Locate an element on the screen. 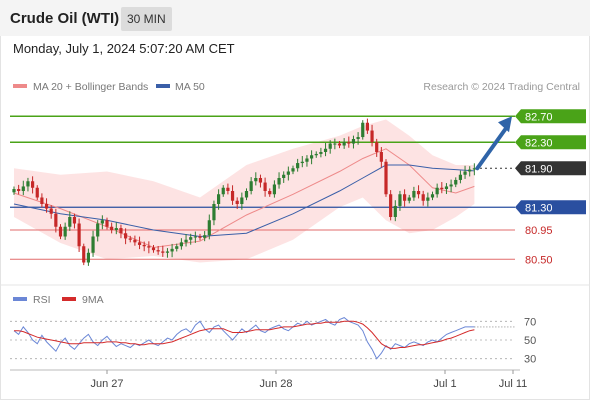 This screenshot has height=400, width=590. level-label-80-95: 80.95 is located at coordinates (539, 231).